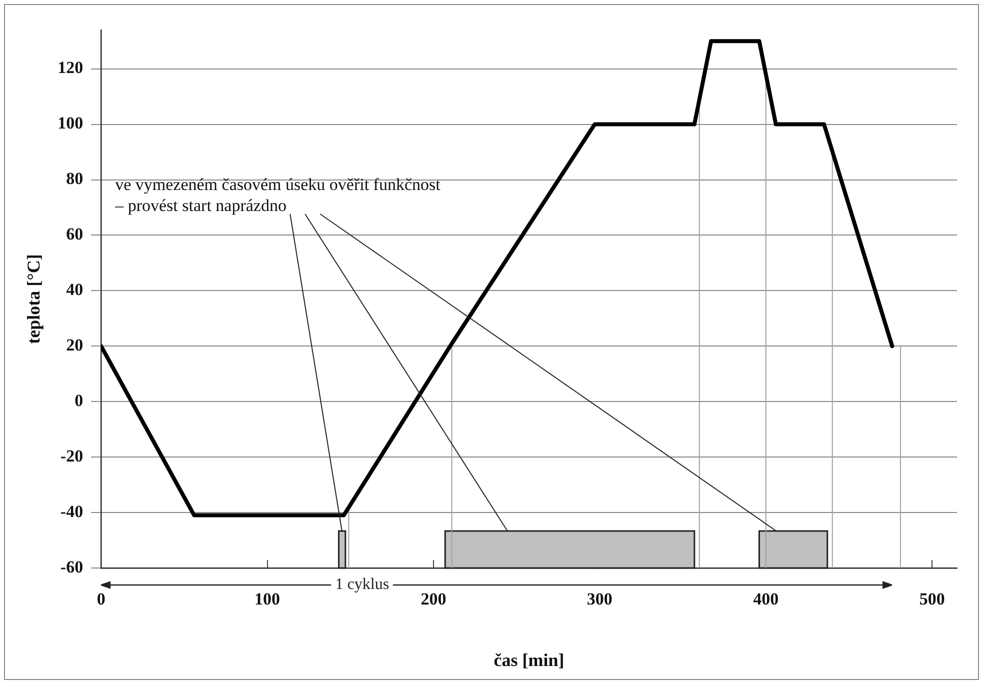 The height and width of the screenshot is (684, 985). Describe the element at coordinates (33, 299) in the screenshot. I see `y-axis-title: teplota [°C]` at that location.